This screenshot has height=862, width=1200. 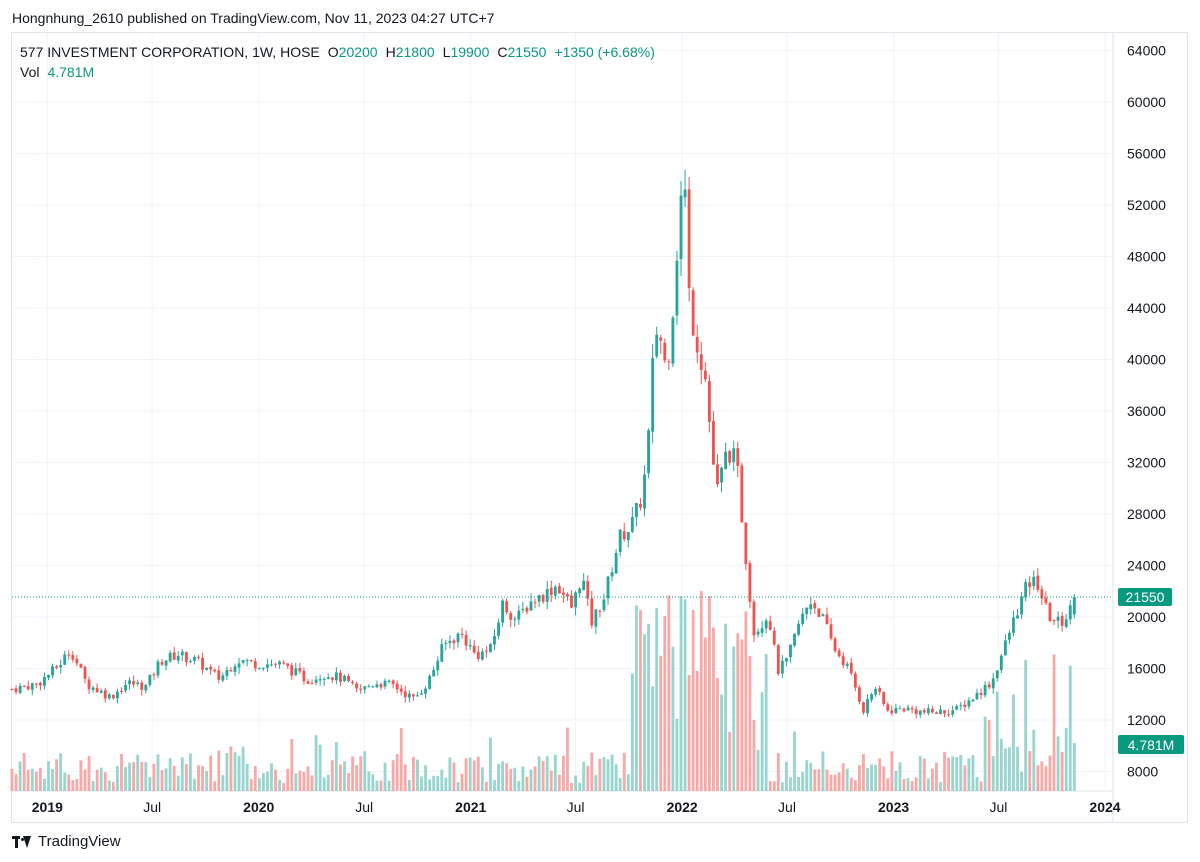 What do you see at coordinates (1151, 745) in the screenshot?
I see `svg-text: 4.781M` at bounding box center [1151, 745].